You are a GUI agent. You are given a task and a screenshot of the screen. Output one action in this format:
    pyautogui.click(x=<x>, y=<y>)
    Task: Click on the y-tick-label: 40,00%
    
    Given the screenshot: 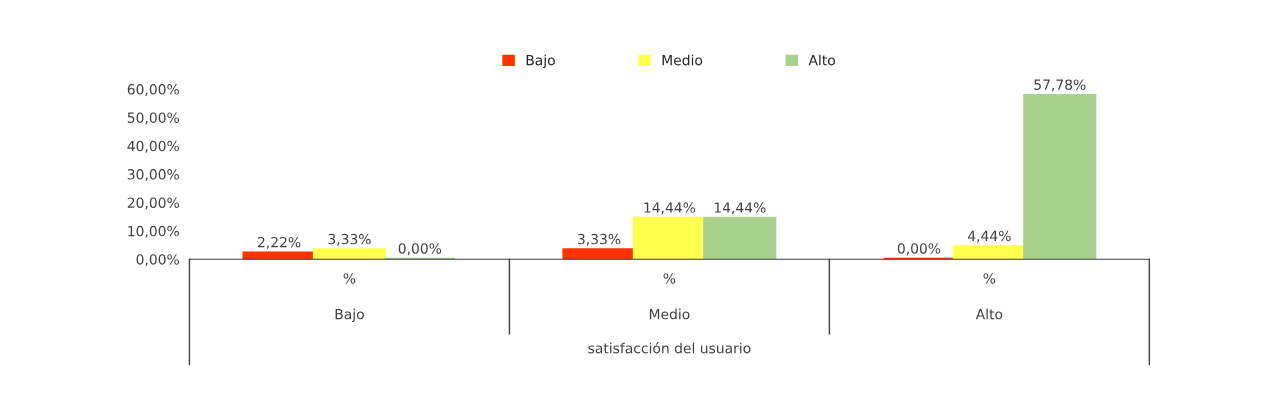 What is the action you would take?
    pyautogui.click(x=153, y=146)
    